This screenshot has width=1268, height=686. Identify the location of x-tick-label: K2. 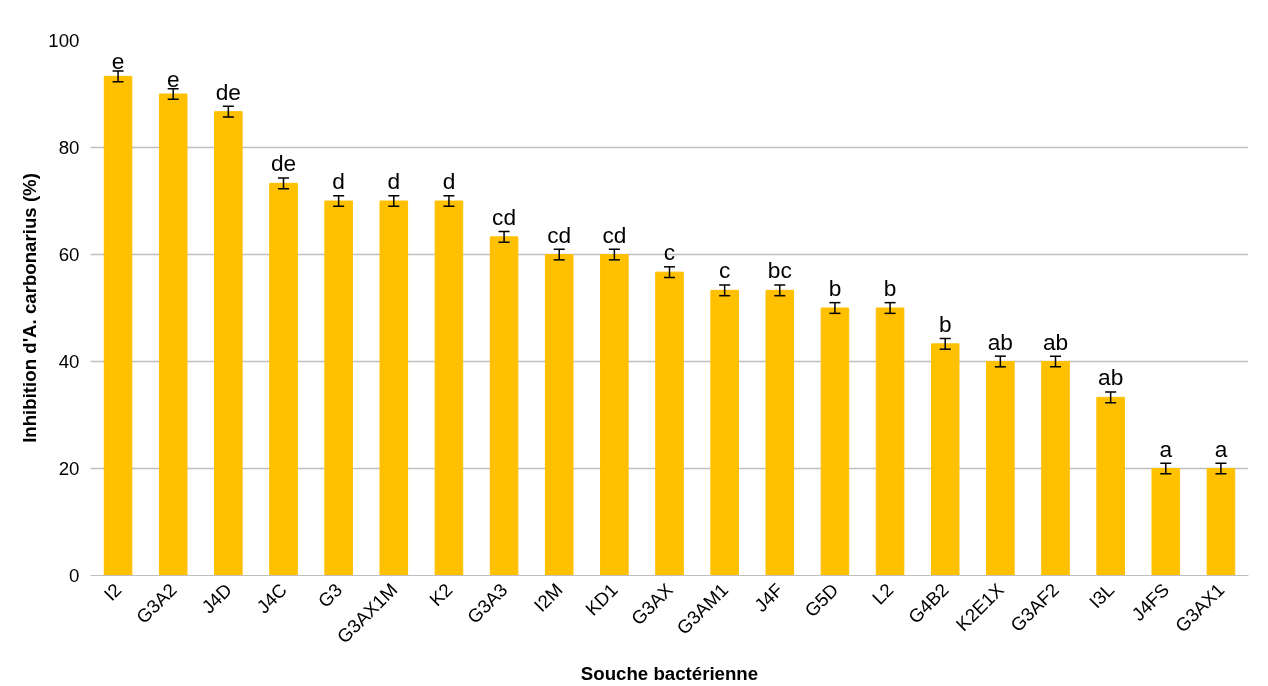
(441, 595).